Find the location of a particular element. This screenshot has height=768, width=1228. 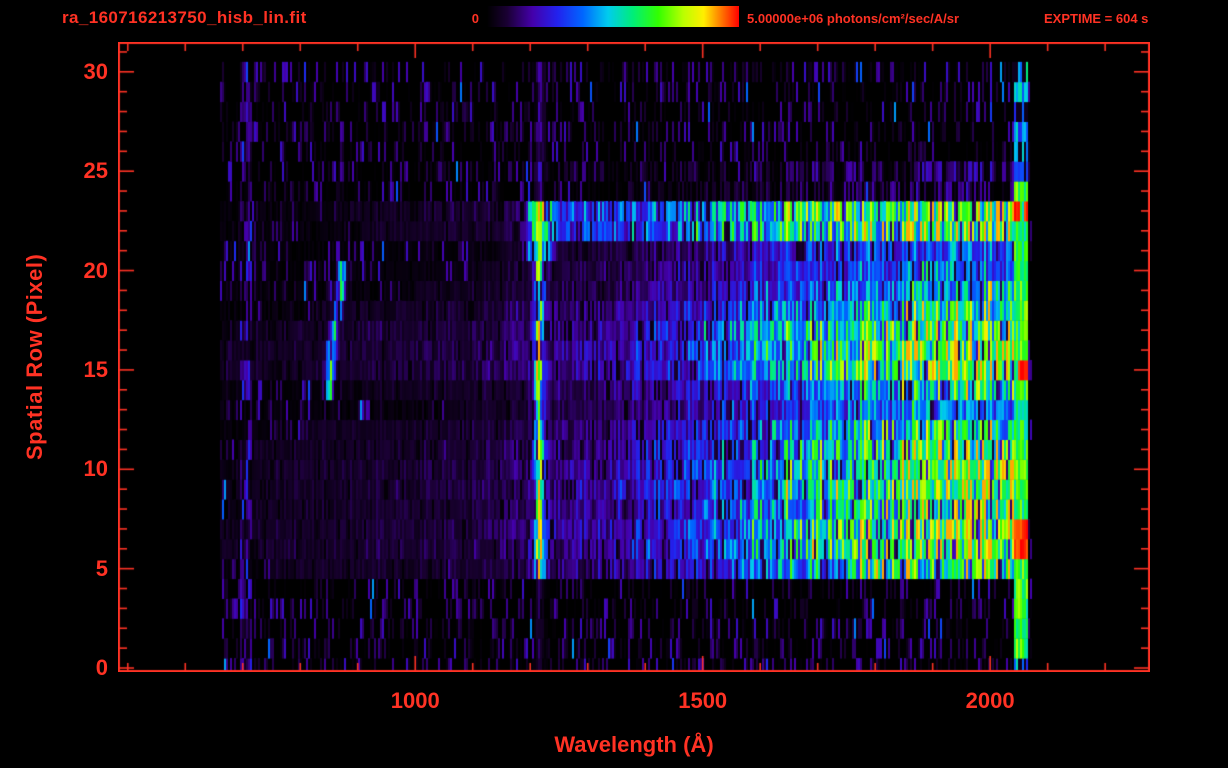

y-tick-label: 5 is located at coordinates (101, 568).